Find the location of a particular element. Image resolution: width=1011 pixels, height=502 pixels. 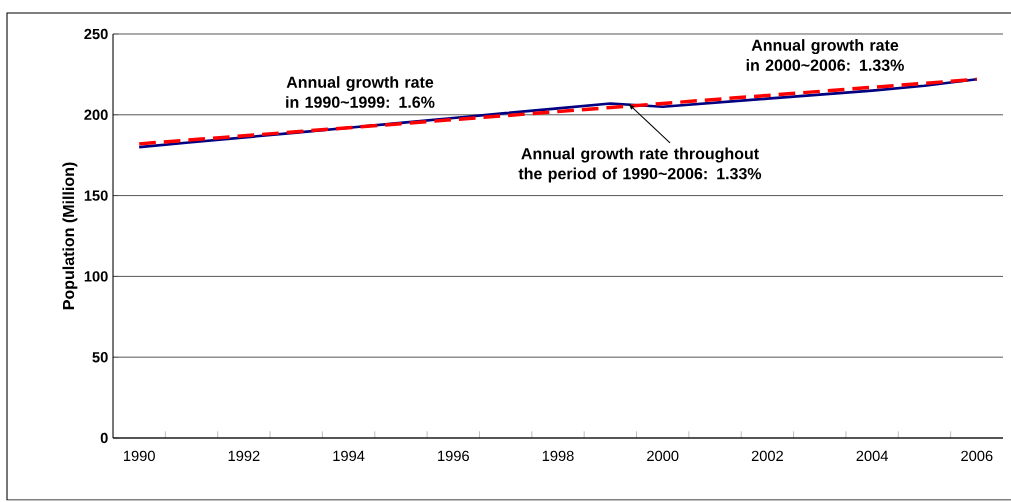

x-tick-label: 2000 is located at coordinates (663, 456).